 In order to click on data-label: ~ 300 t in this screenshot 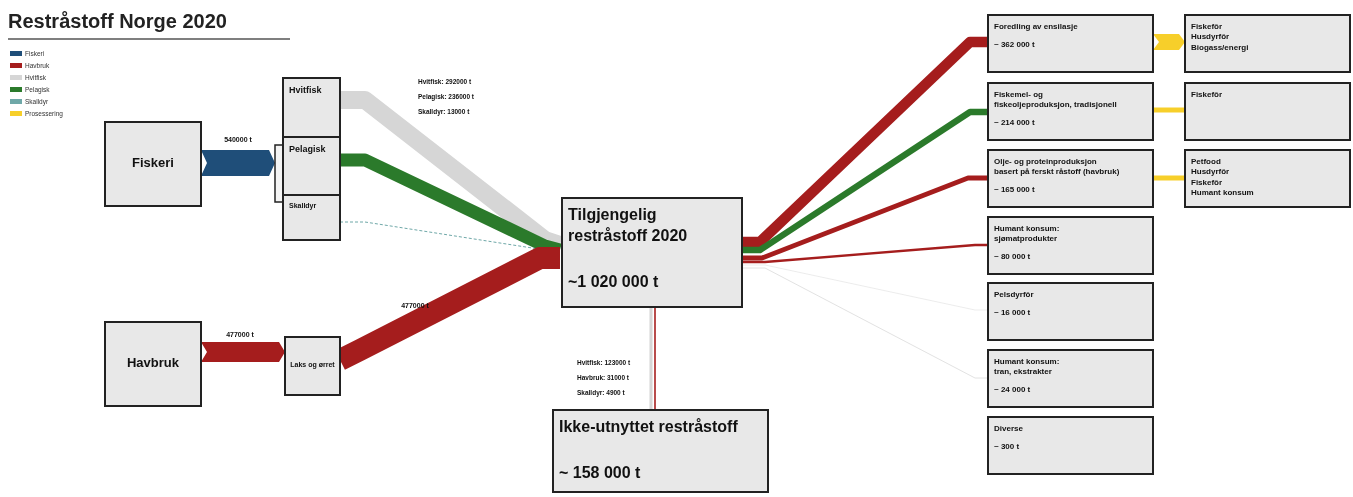, I will do `click(1007, 446)`.